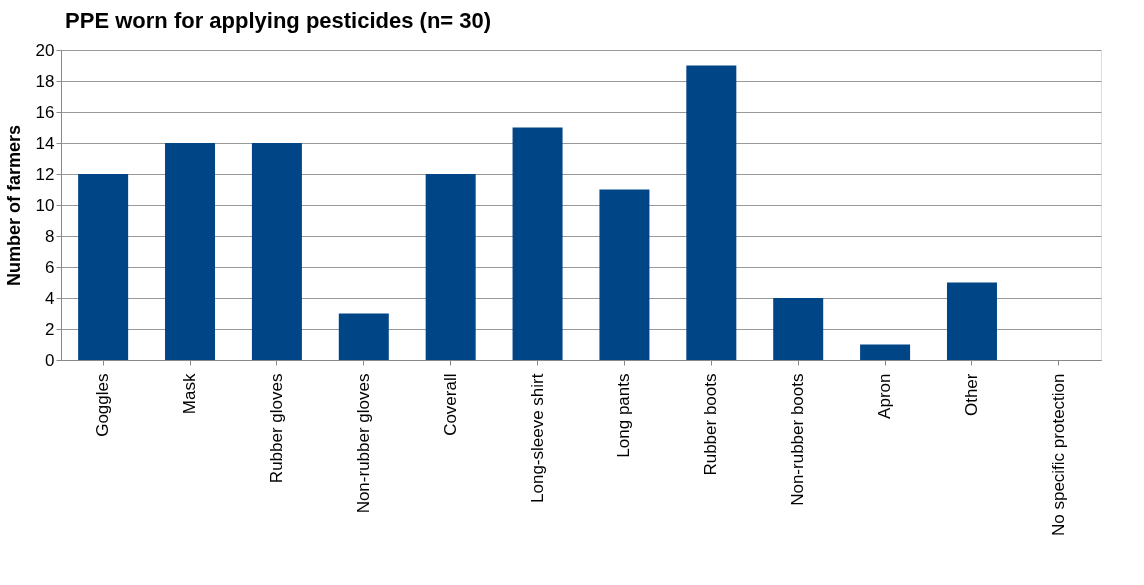 This screenshot has width=1144, height=585. I want to click on y-tick-label: 0, so click(50, 360).